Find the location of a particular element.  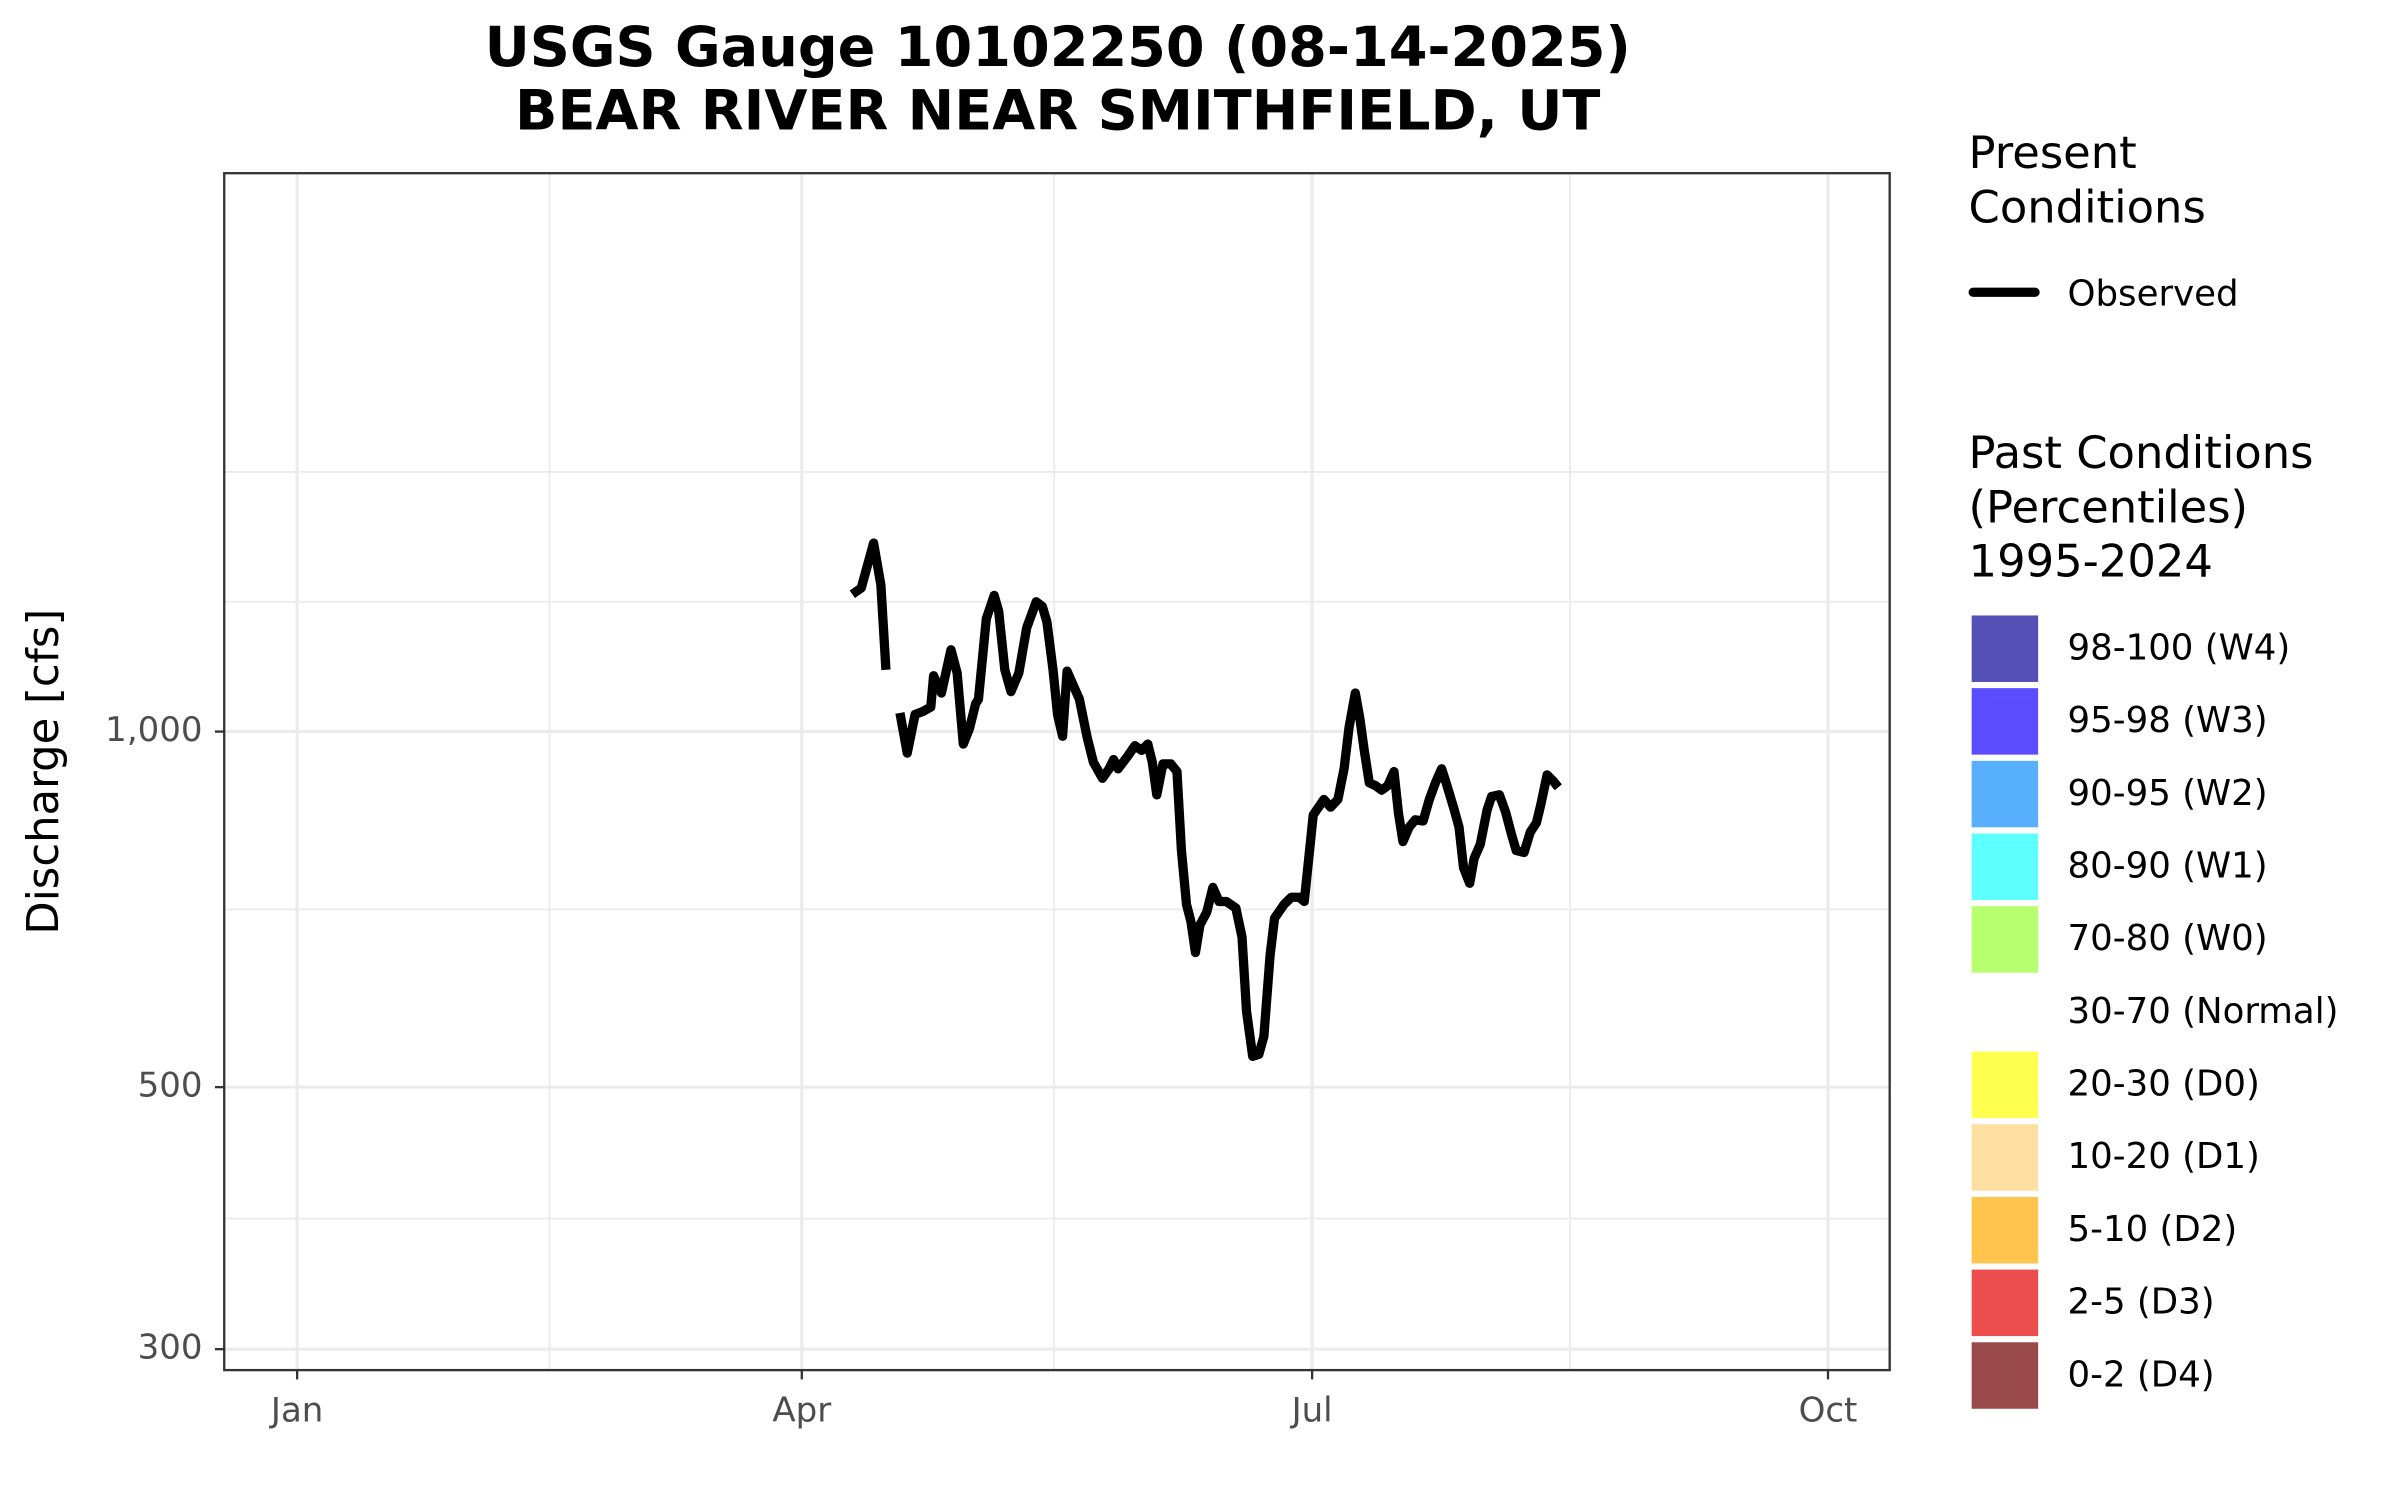

chart-title: BEAR RIVER NEAR SMITHFIELD, UT is located at coordinates (1057, 111).